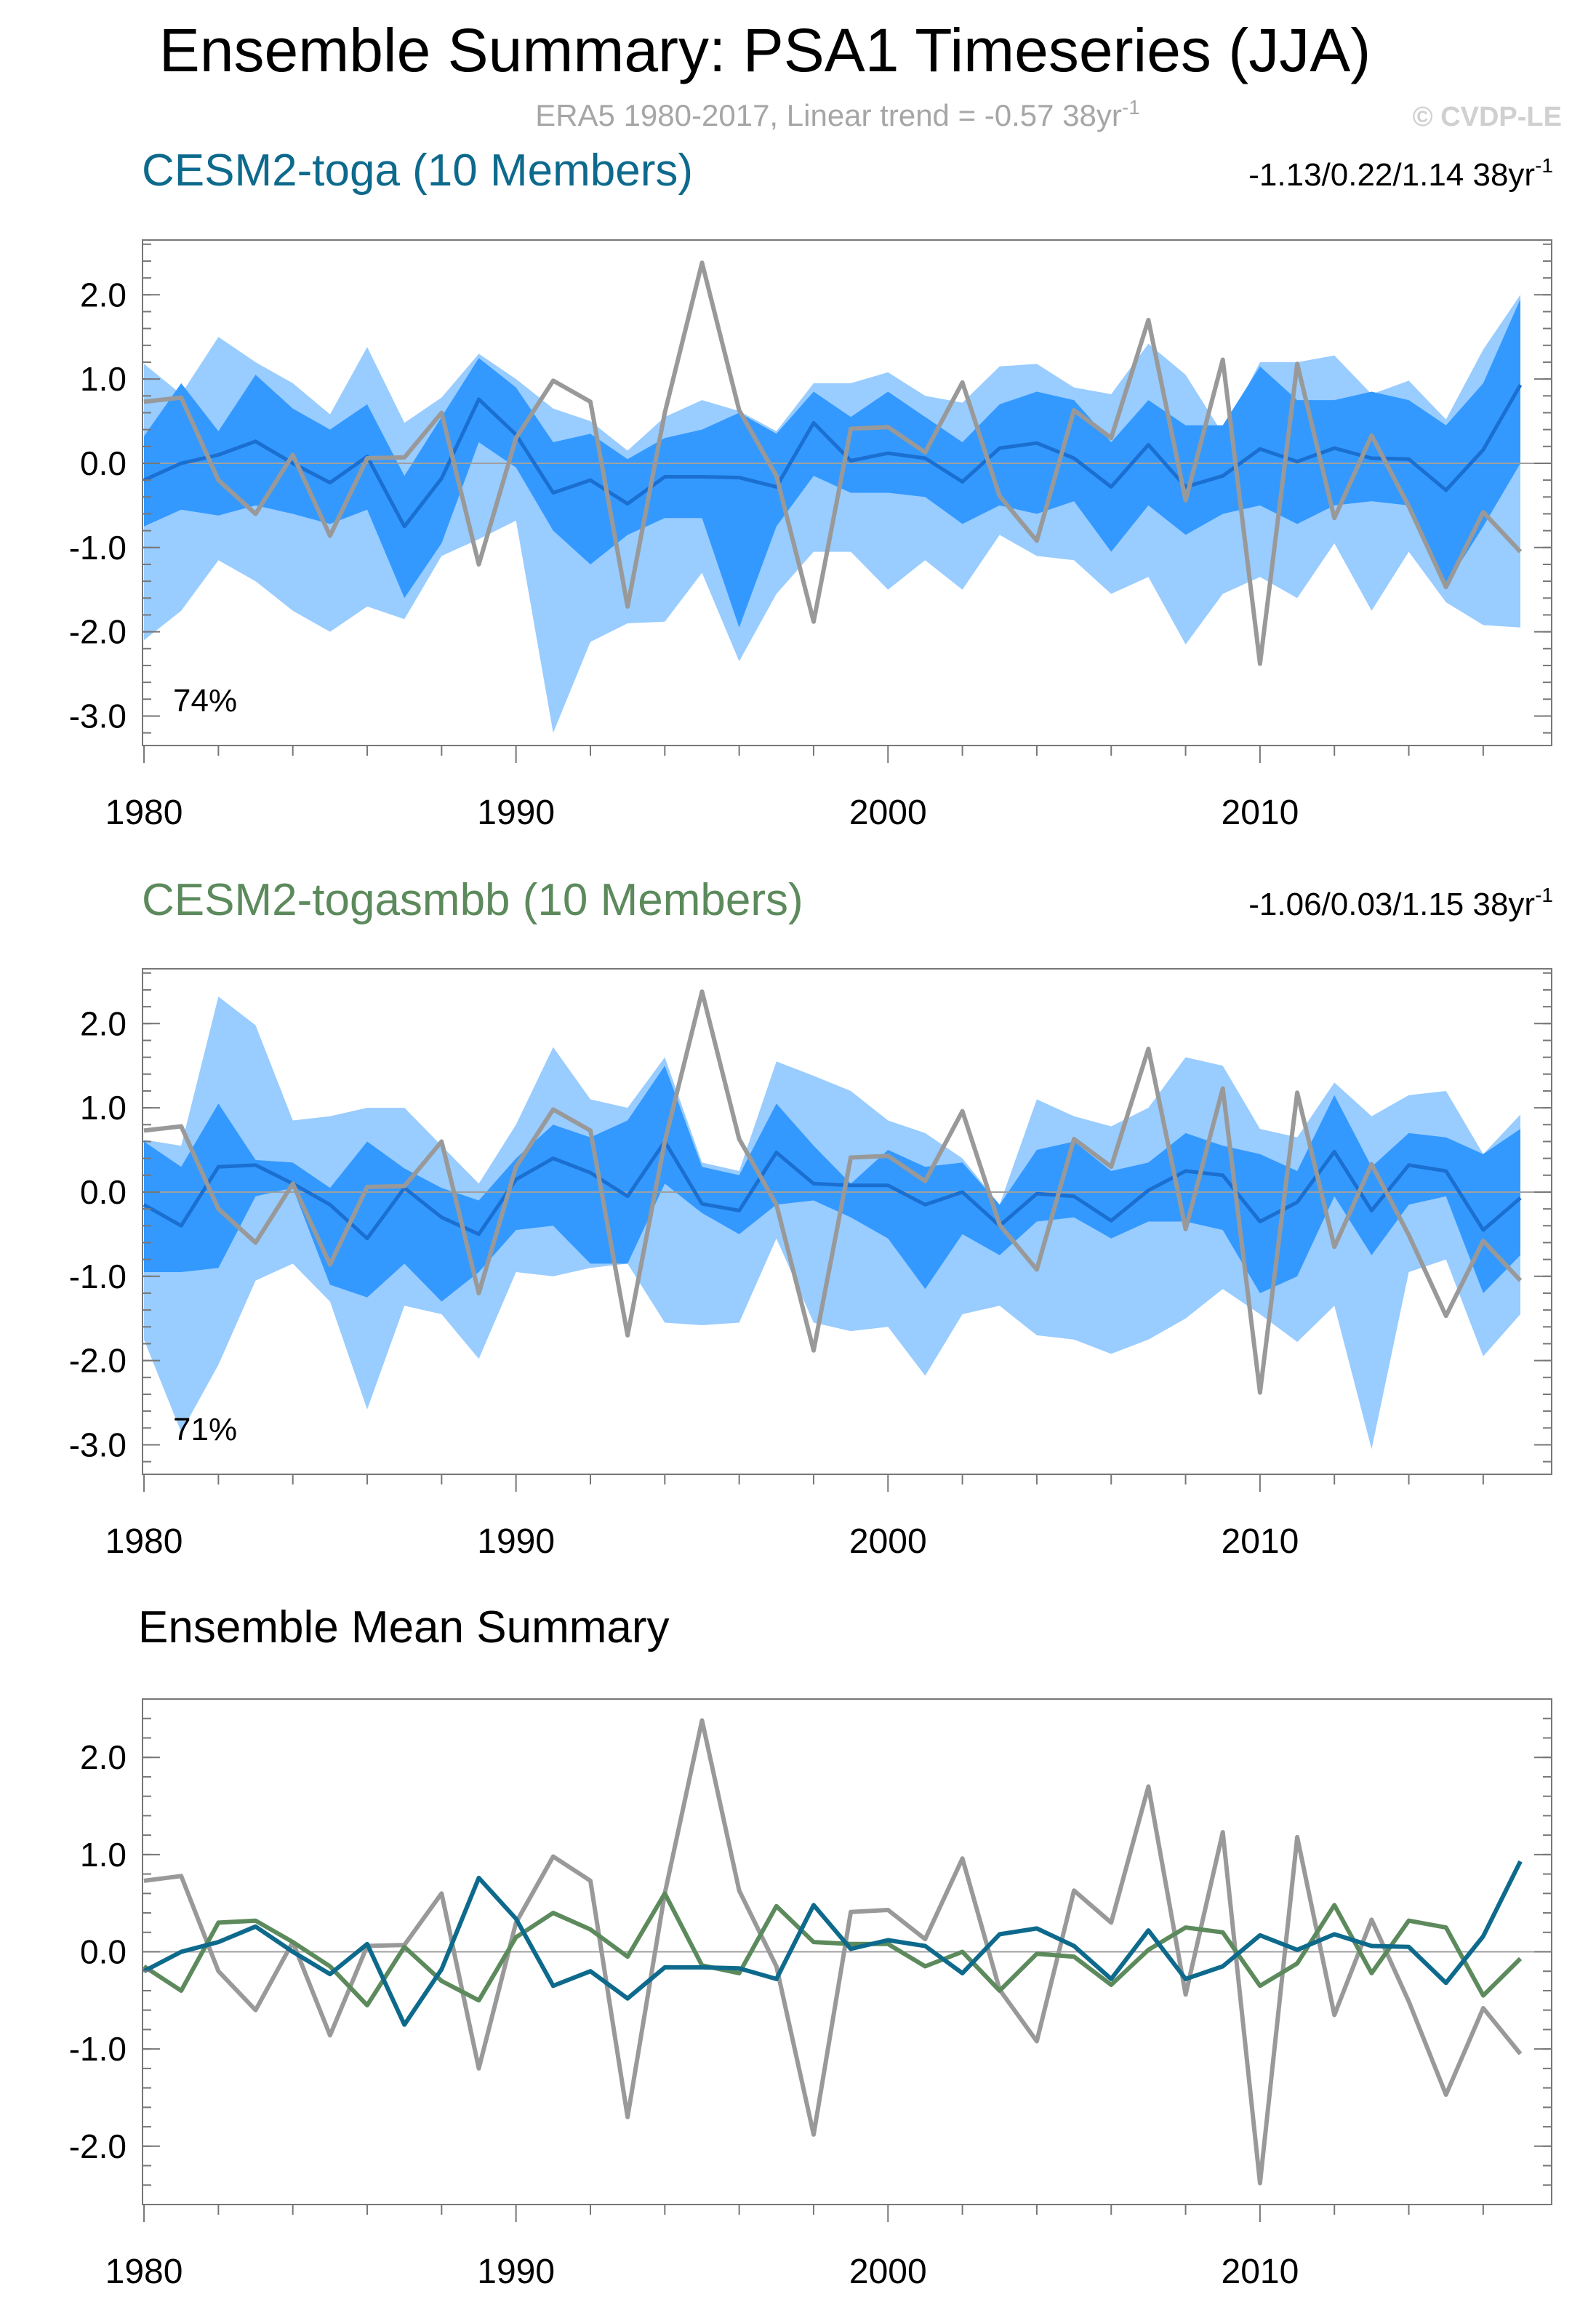  Describe the element at coordinates (417, 170) in the screenshot. I see `panel-title: CESM2-toga (10 Members)` at that location.